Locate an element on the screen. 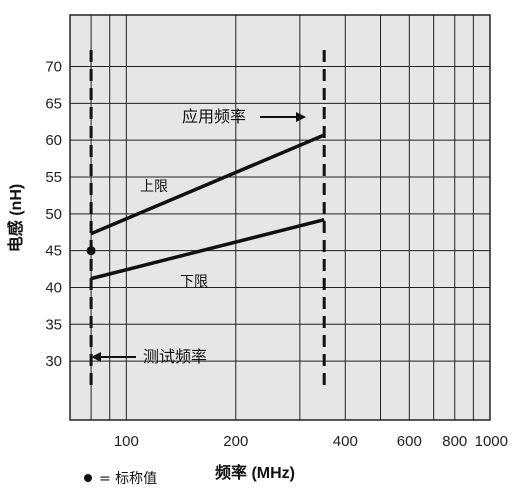  series-lines is located at coordinates (207, 207).